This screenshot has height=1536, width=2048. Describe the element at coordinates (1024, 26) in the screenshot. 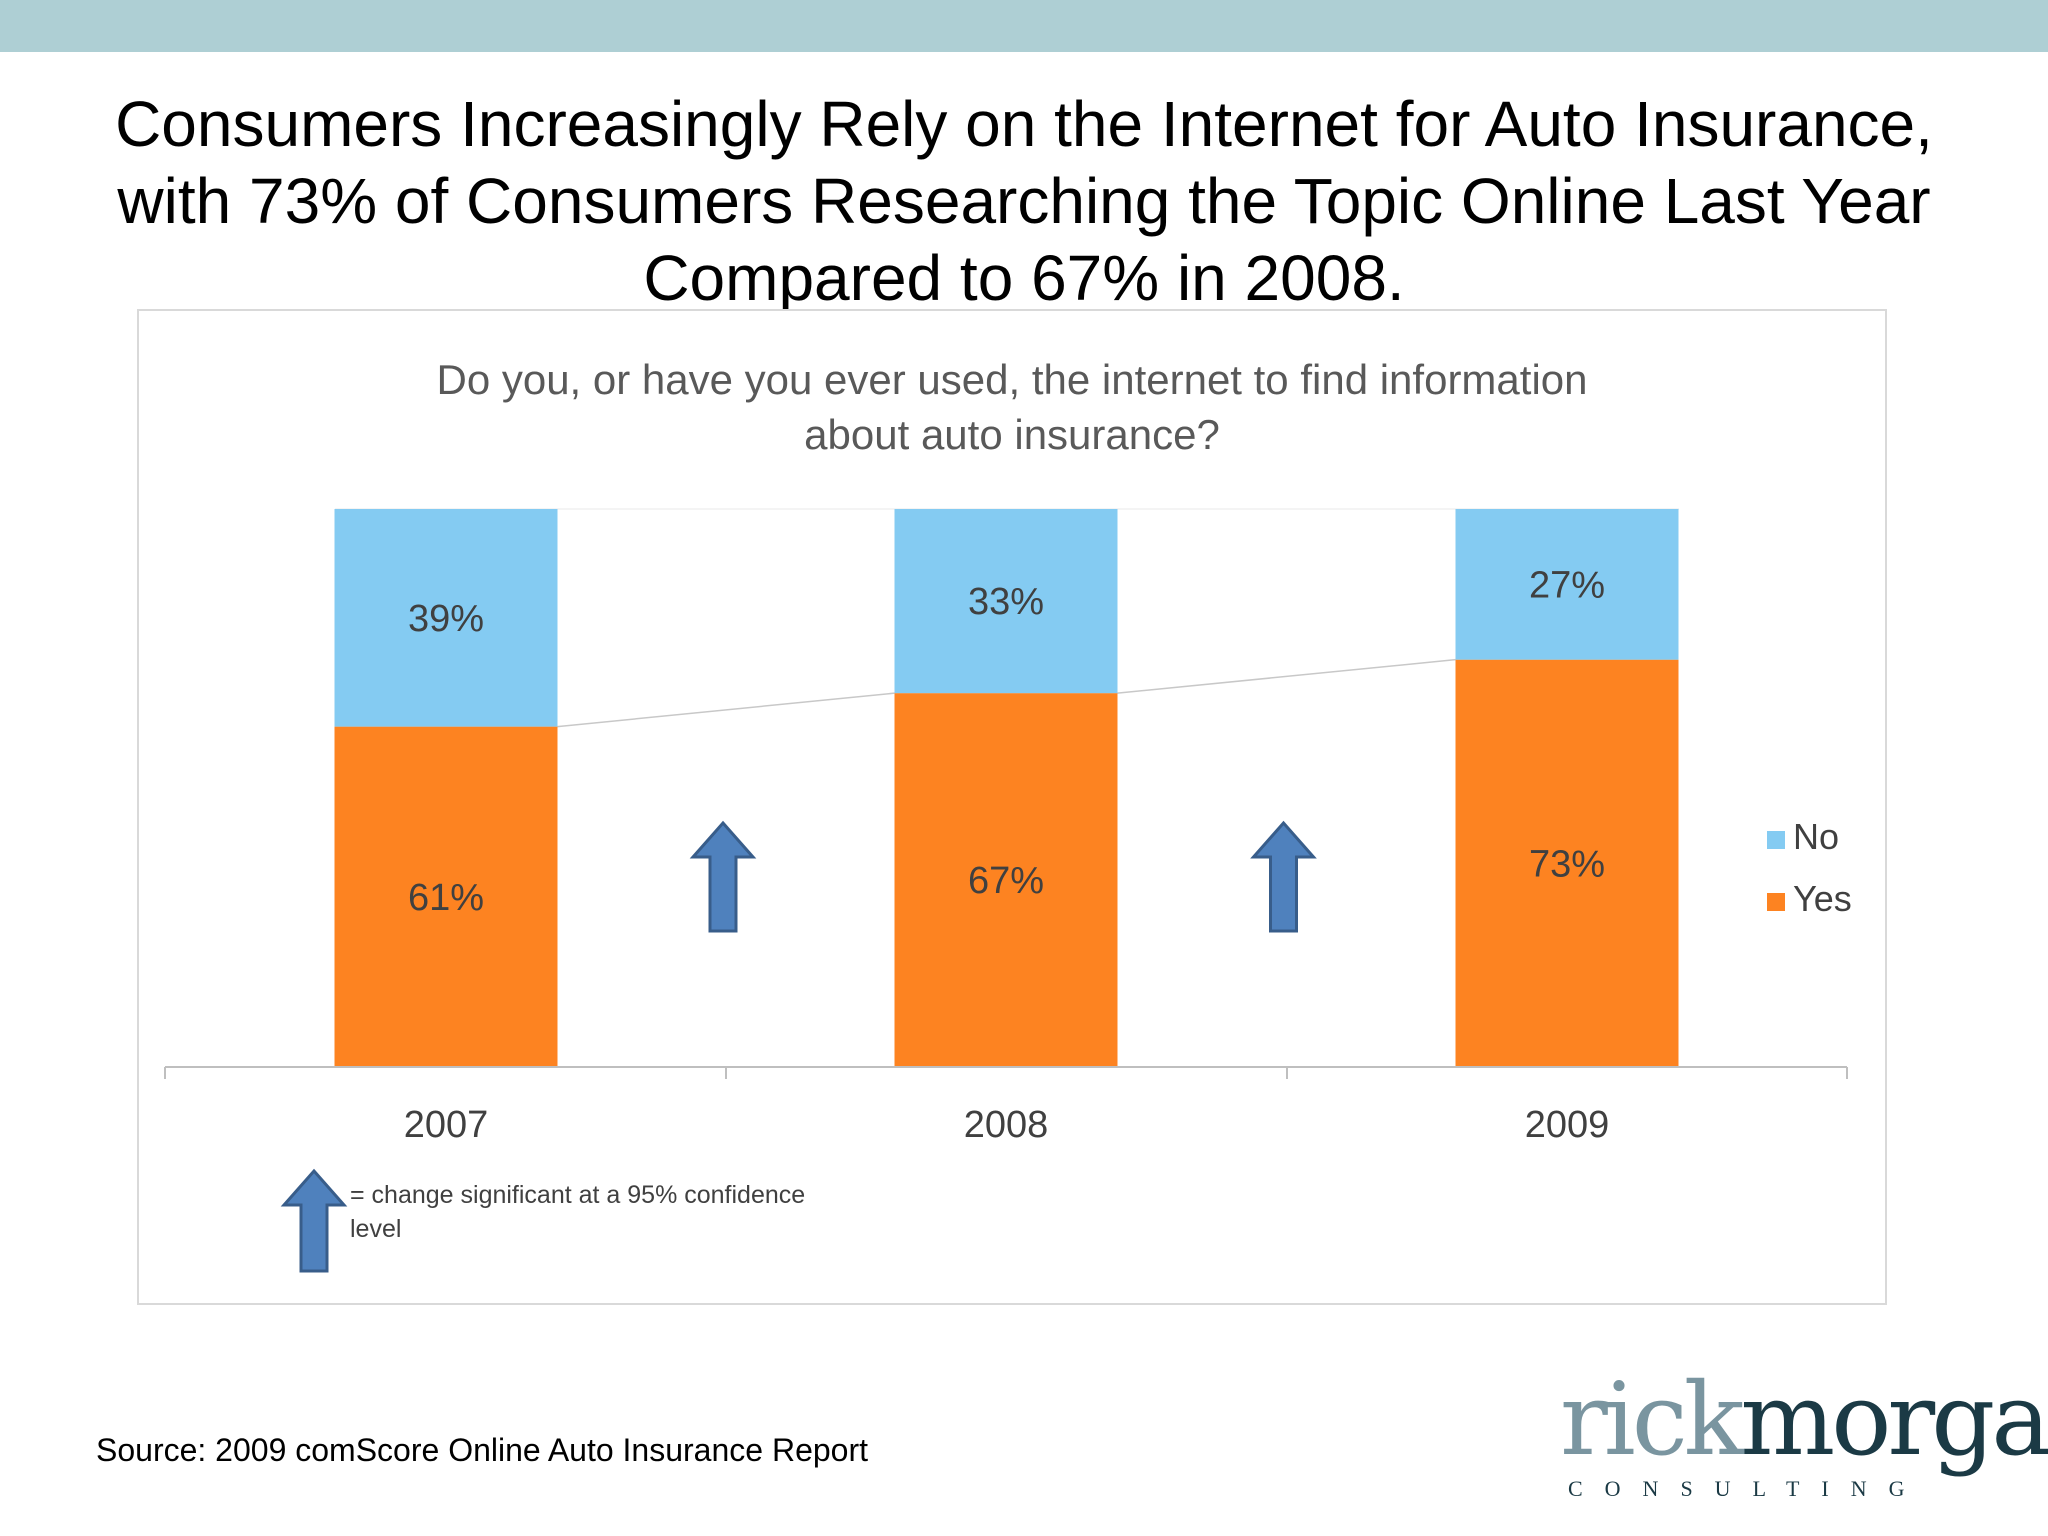

I see `top-band` at that location.